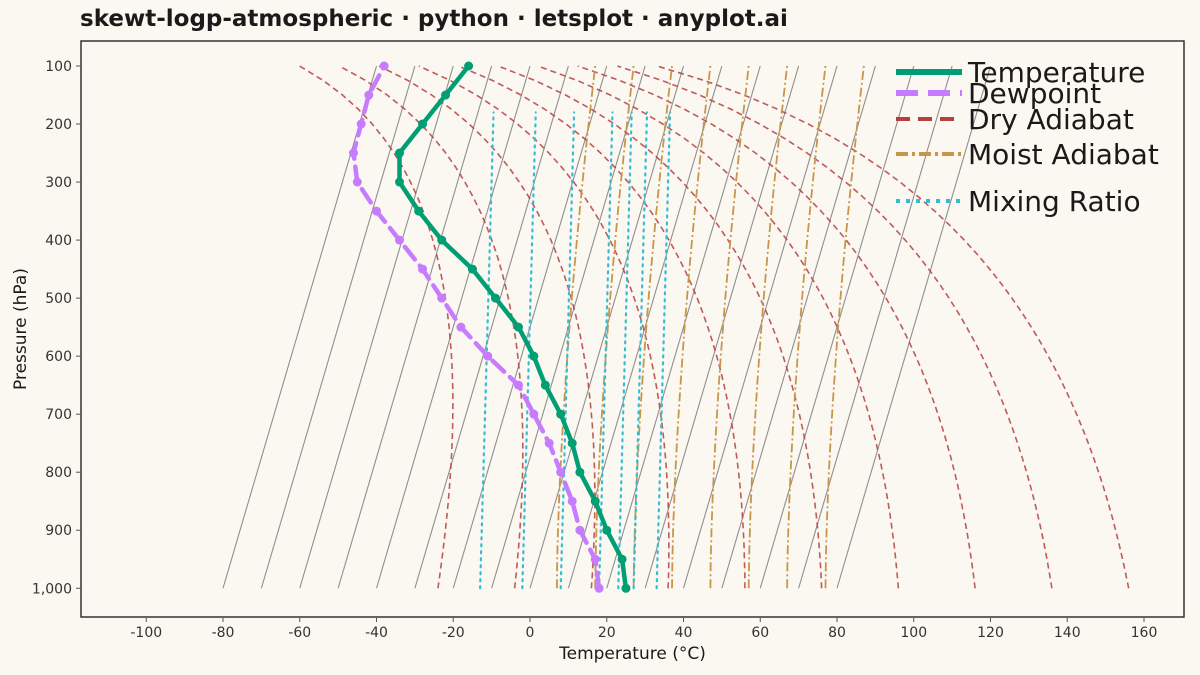  What do you see at coordinates (1063, 154) in the screenshot?
I see `legend-moist-adiabat-label: Moist Adiabat` at bounding box center [1063, 154].